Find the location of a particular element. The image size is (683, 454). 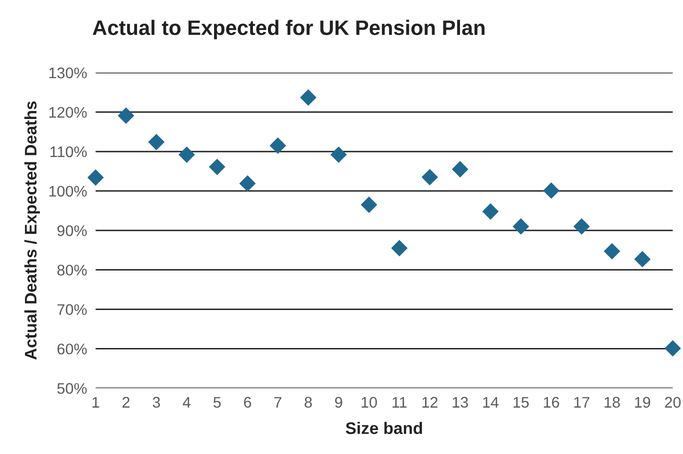

x-tick-label: 4 is located at coordinates (186, 402).